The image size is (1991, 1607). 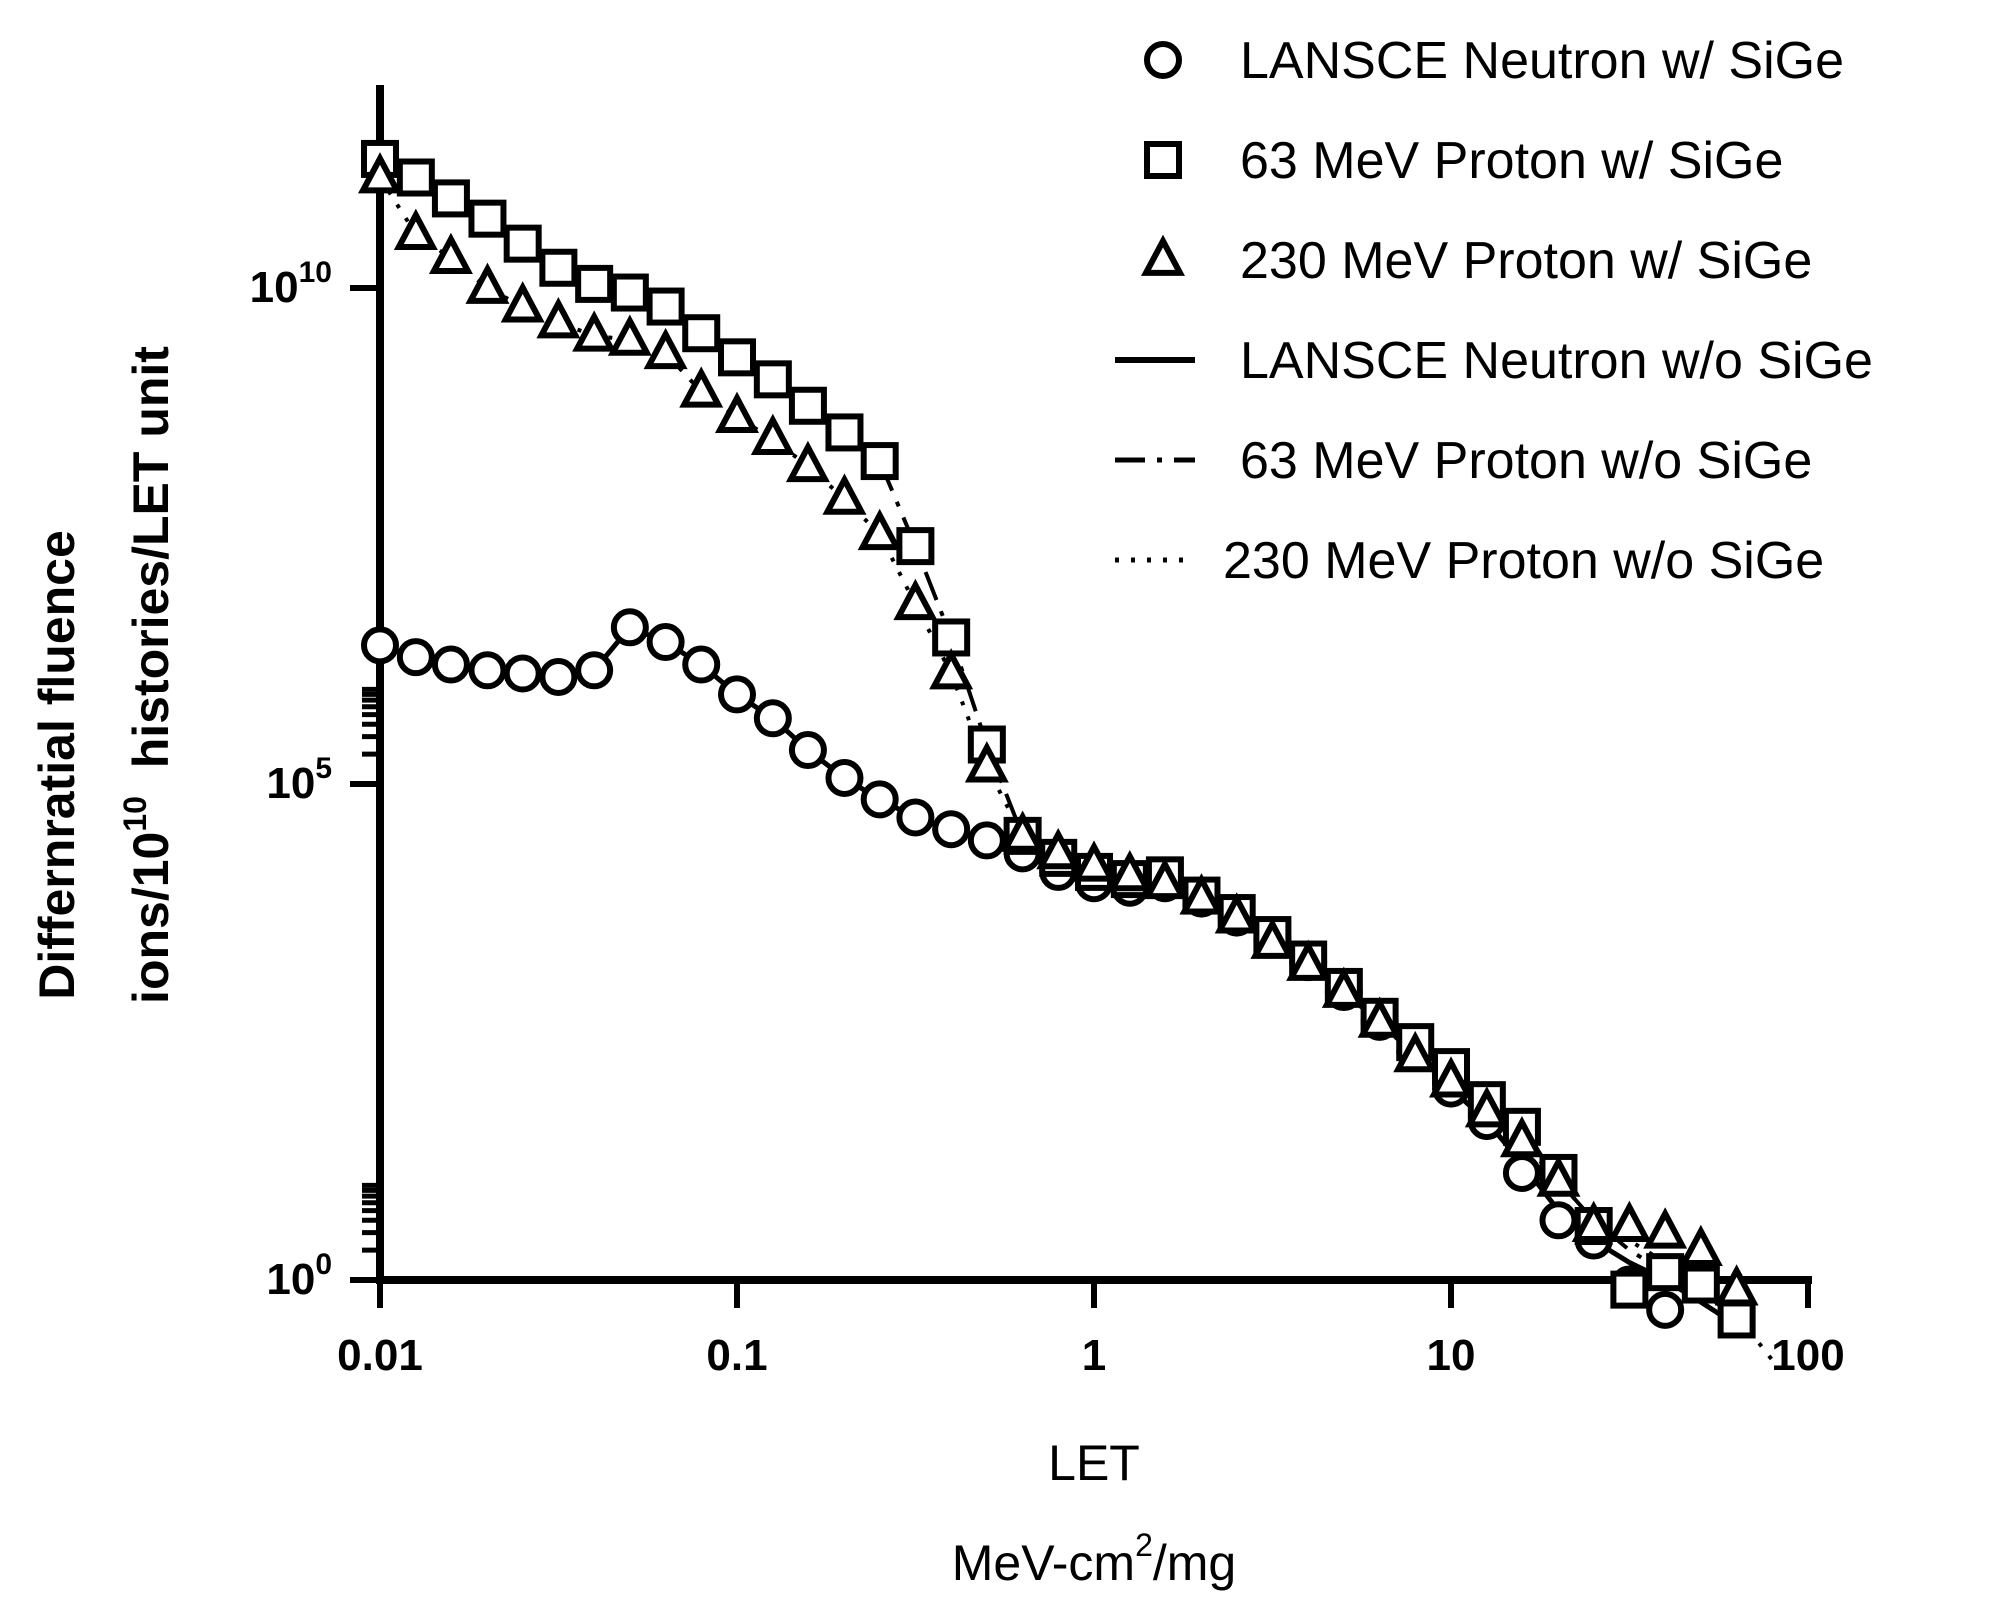 I want to click on y-tick-label-1: 10⁵, so click(x=299, y=780).